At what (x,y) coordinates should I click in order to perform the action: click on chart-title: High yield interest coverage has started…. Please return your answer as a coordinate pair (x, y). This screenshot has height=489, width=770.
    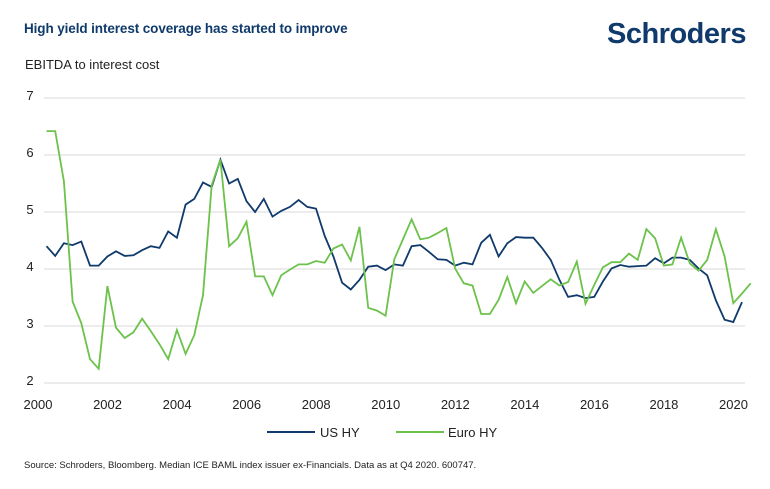
    Looking at the image, I should click on (186, 28).